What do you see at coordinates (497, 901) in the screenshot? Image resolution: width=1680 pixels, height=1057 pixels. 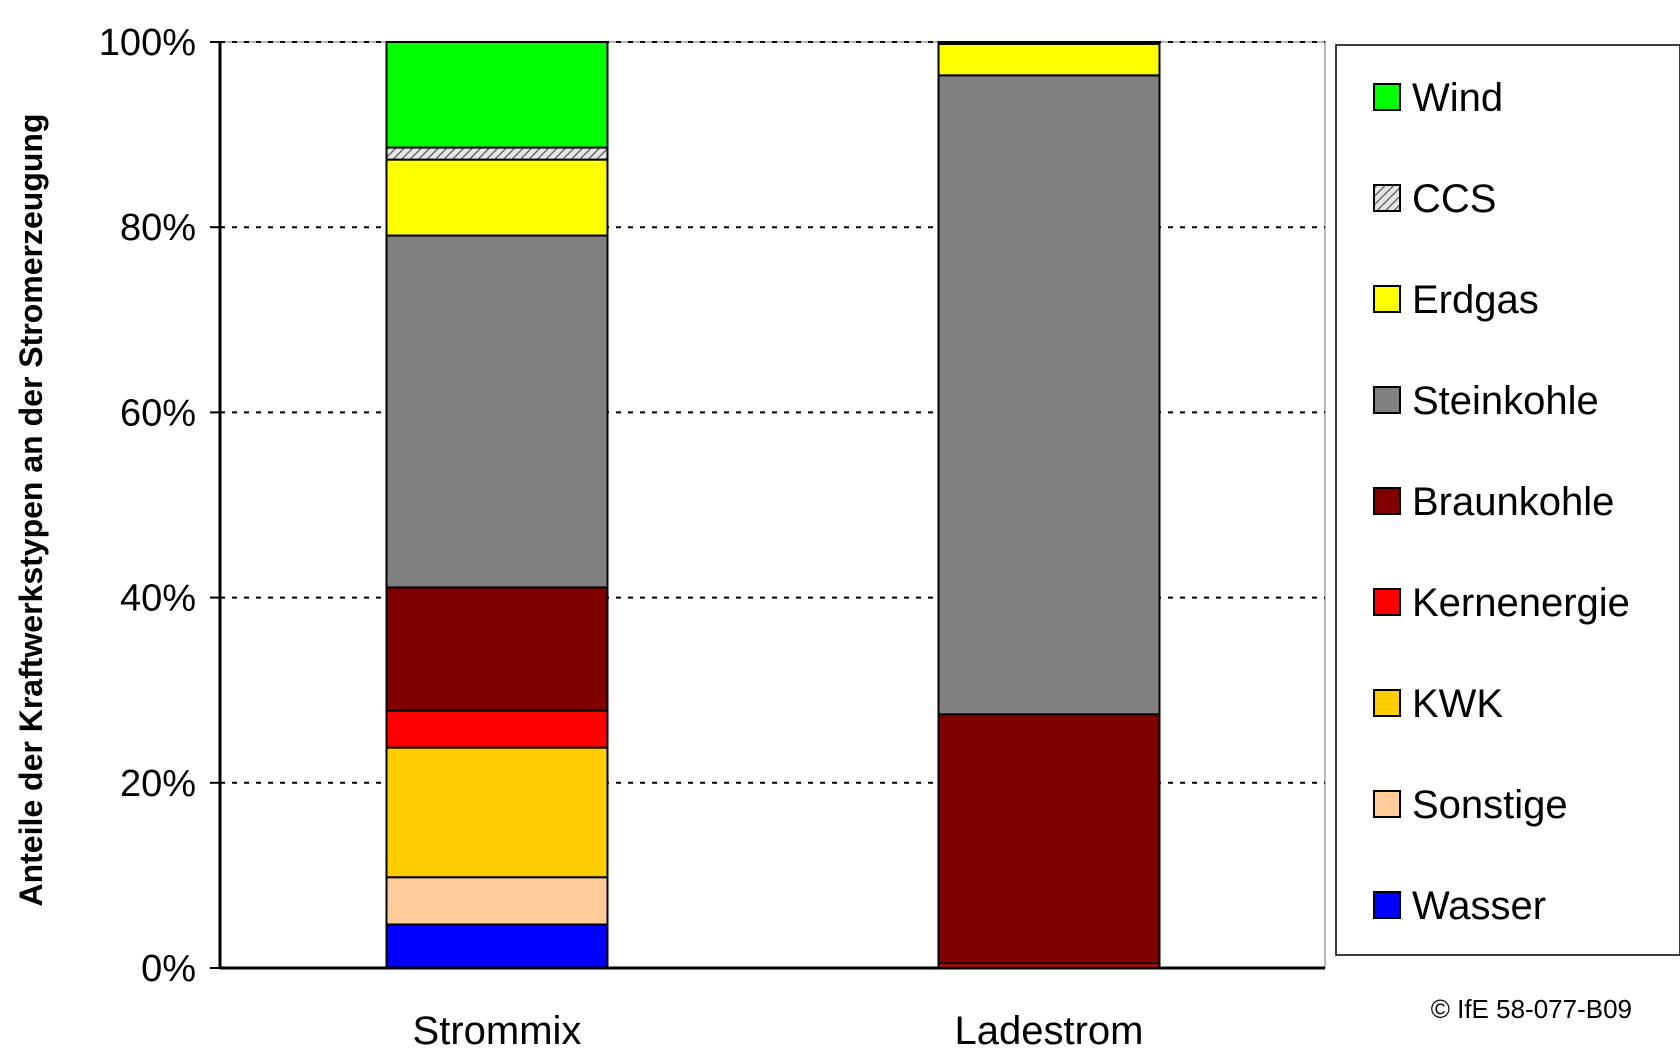 I see `bar-segment-sonstige-strommix` at bounding box center [497, 901].